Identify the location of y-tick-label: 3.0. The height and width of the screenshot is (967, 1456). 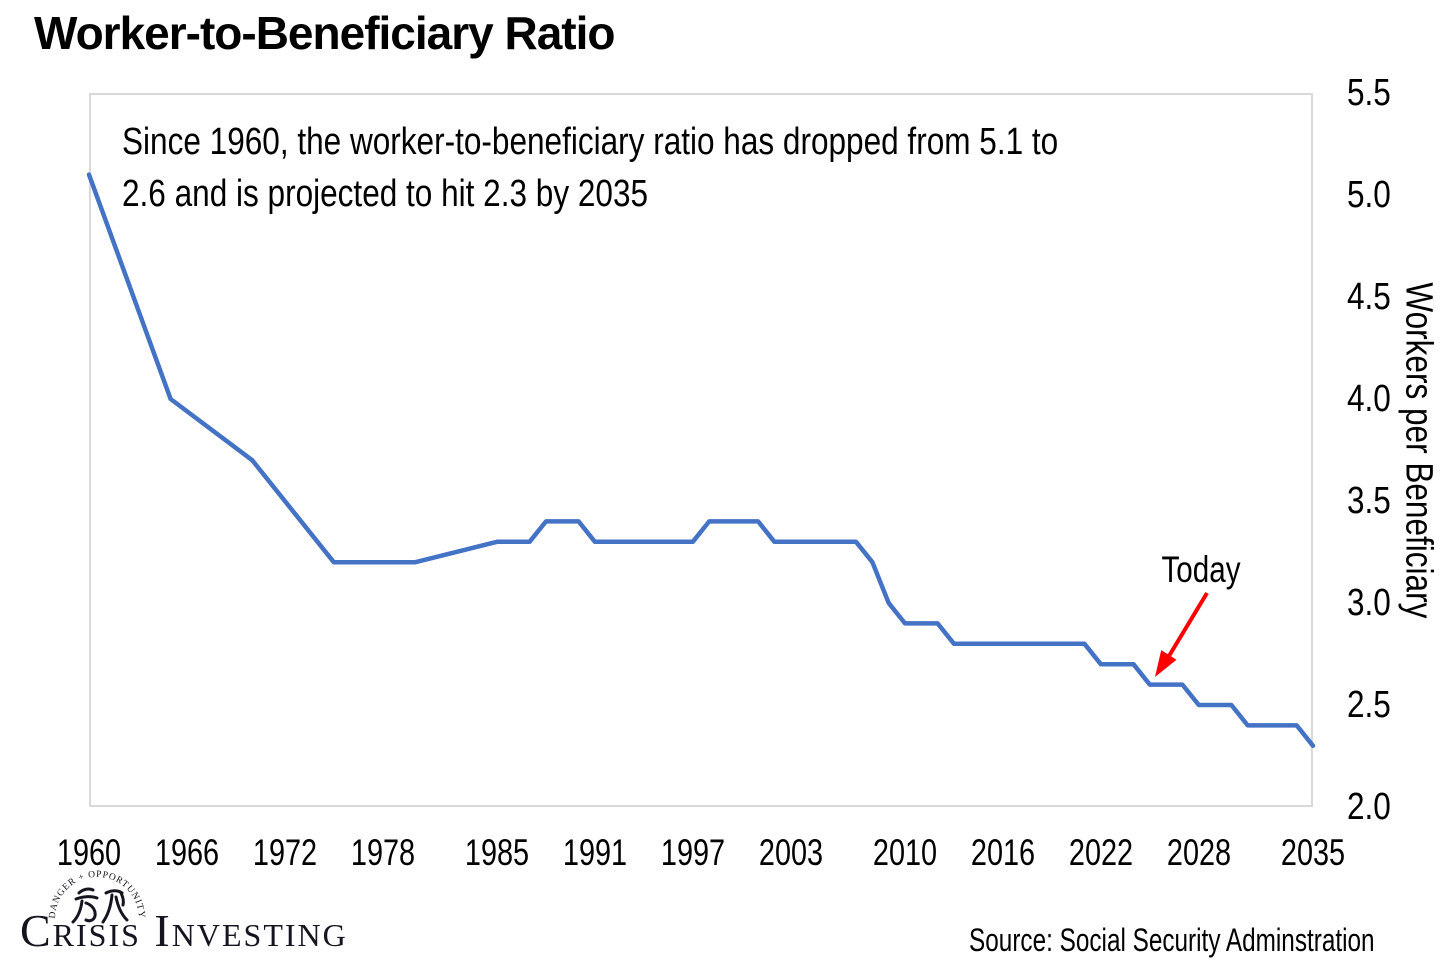
(1369, 603).